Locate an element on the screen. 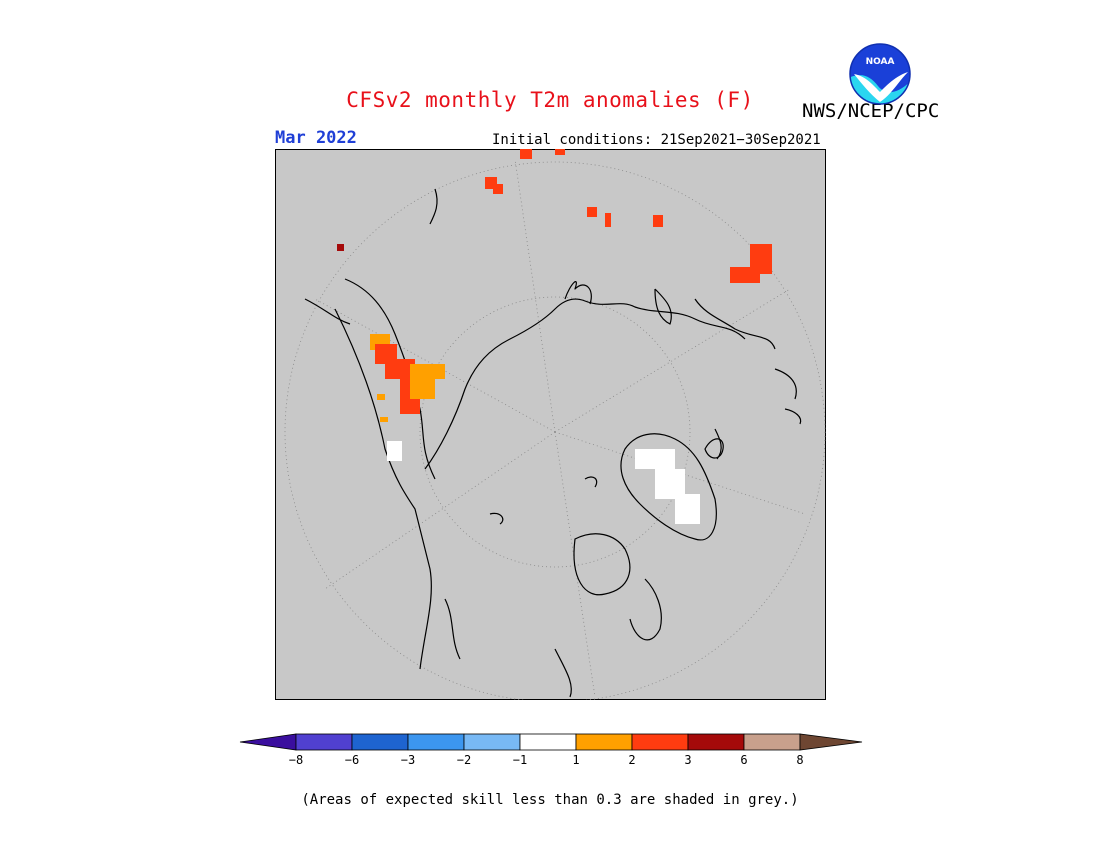 This screenshot has width=1100, height=850. organization-label: NWS/NCEP/CPC is located at coordinates (871, 111).